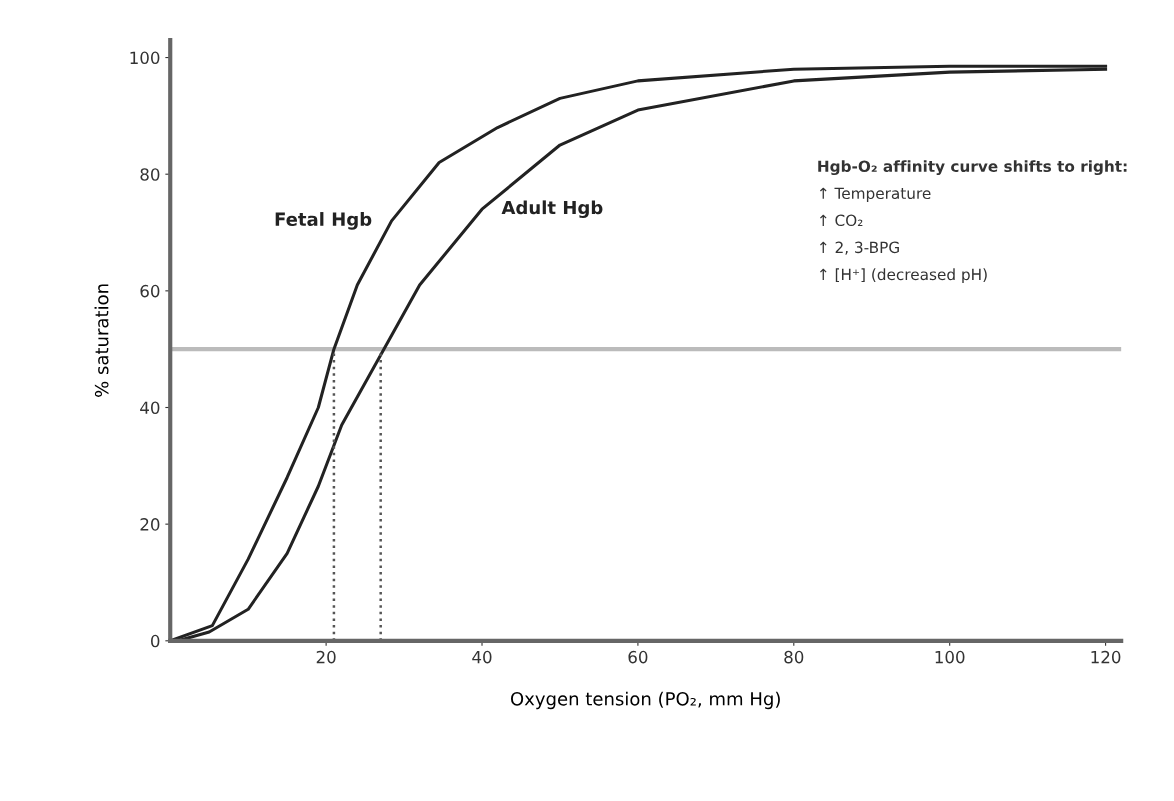  I want to click on annotation: ↑ CO₂, so click(841, 220).